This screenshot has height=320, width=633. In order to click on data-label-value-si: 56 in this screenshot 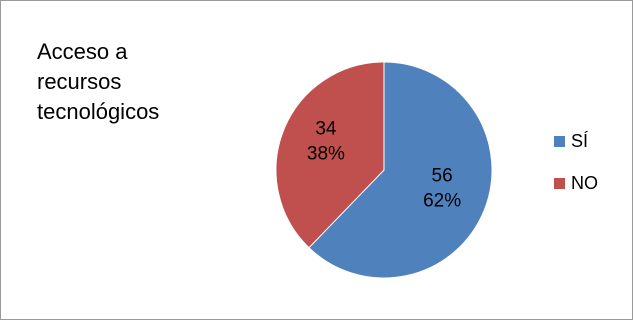, I will do `click(442, 175)`.